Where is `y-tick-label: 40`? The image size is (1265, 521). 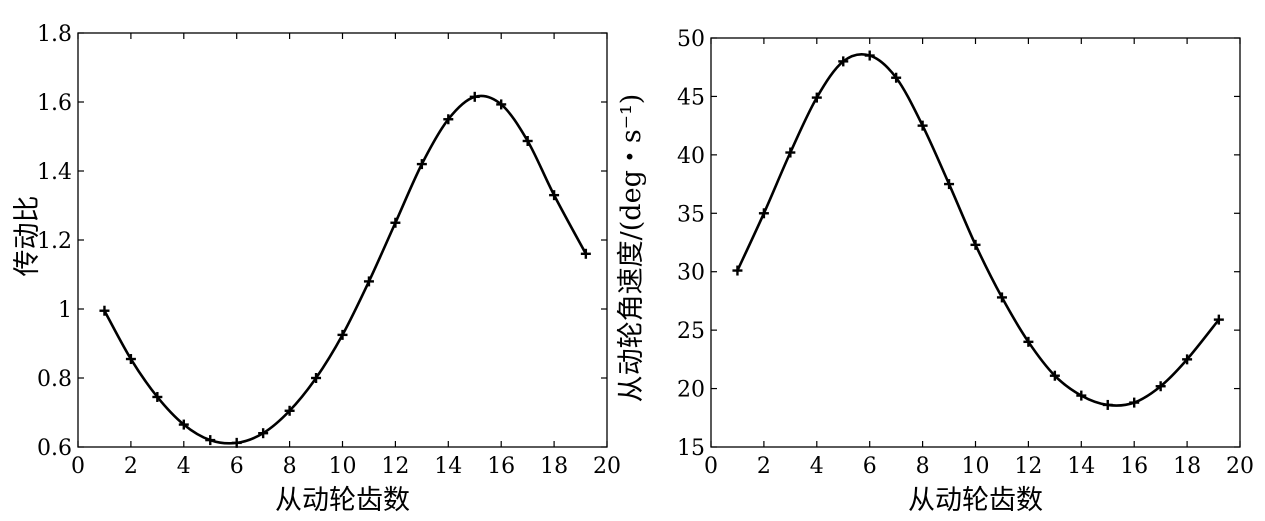
y-tick-label: 40 is located at coordinates (691, 156).